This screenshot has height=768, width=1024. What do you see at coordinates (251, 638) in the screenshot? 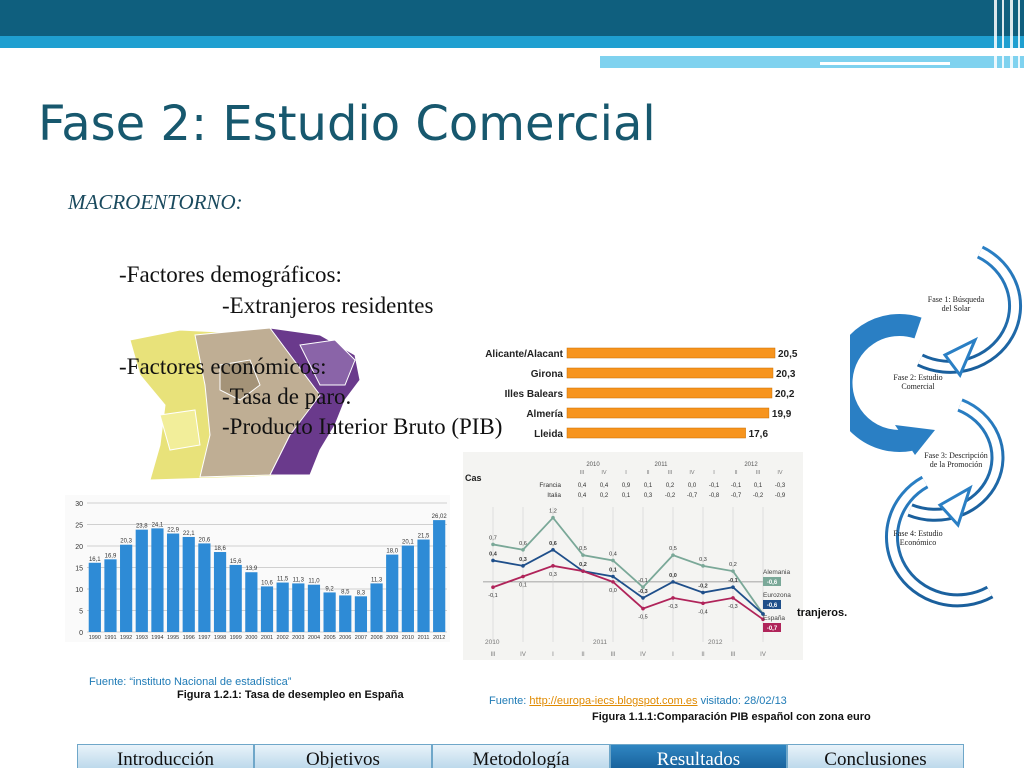
I see `x-tick-label: 2000` at bounding box center [251, 638].